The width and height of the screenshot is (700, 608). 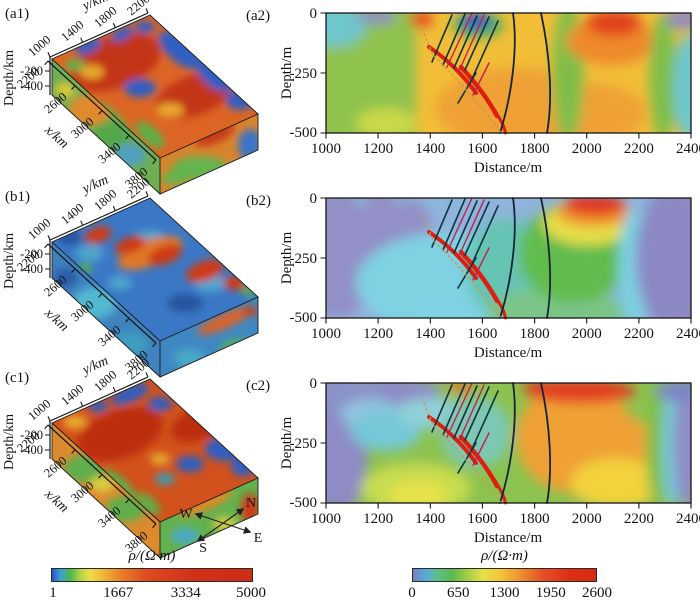 What do you see at coordinates (597, 593) in the screenshot?
I see `colorbar-tick-label: 2600` at bounding box center [597, 593].